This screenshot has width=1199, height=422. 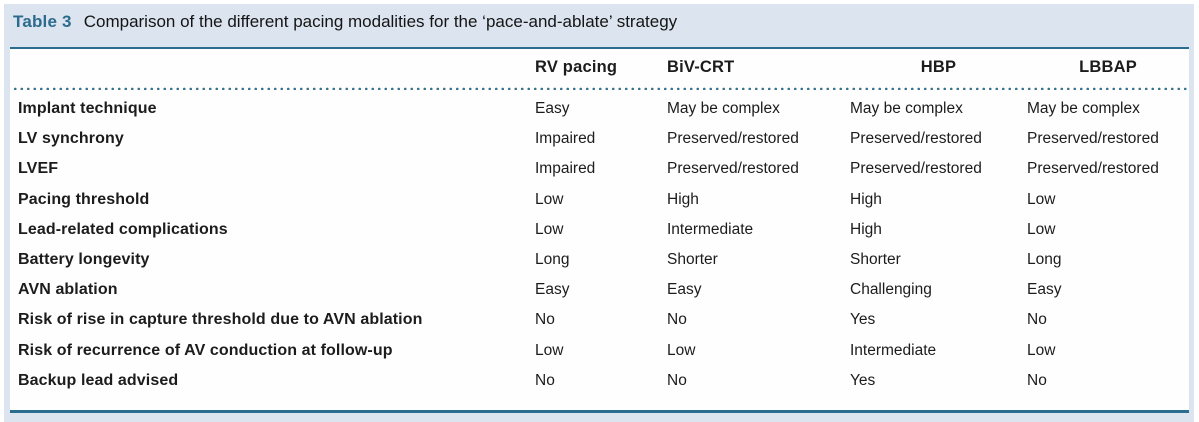 I want to click on row-label: Battery longevity, so click(x=84, y=260).